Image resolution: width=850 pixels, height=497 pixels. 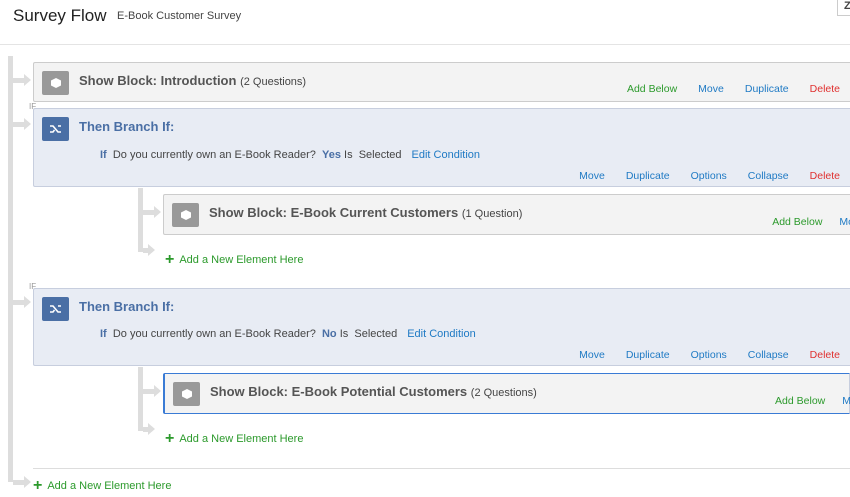 I want to click on move-button: Mo, so click(x=844, y=222).